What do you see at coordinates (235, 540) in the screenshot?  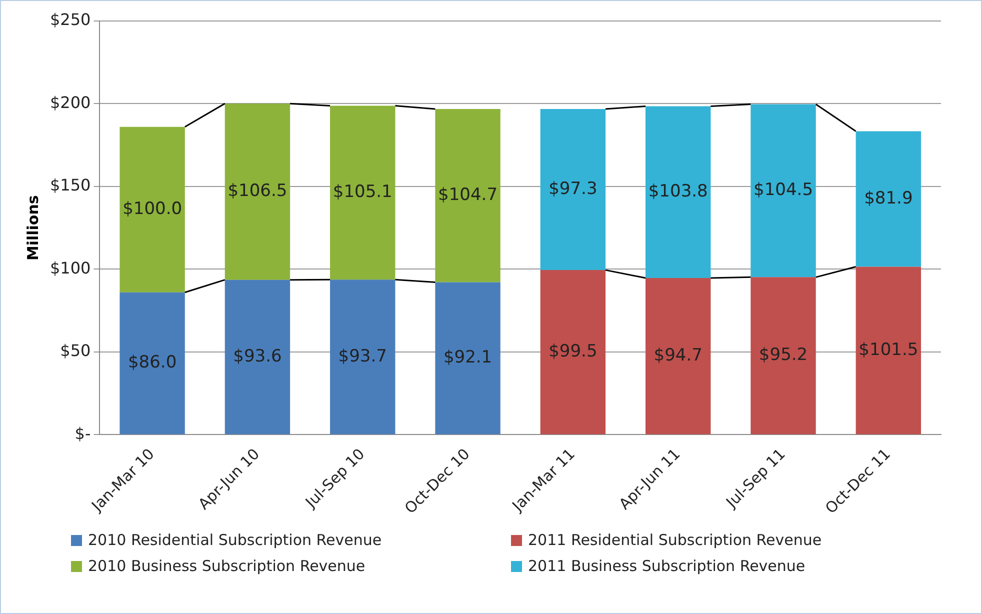 I see `legend-label: 2010 Residential Subscription Revenue` at bounding box center [235, 540].